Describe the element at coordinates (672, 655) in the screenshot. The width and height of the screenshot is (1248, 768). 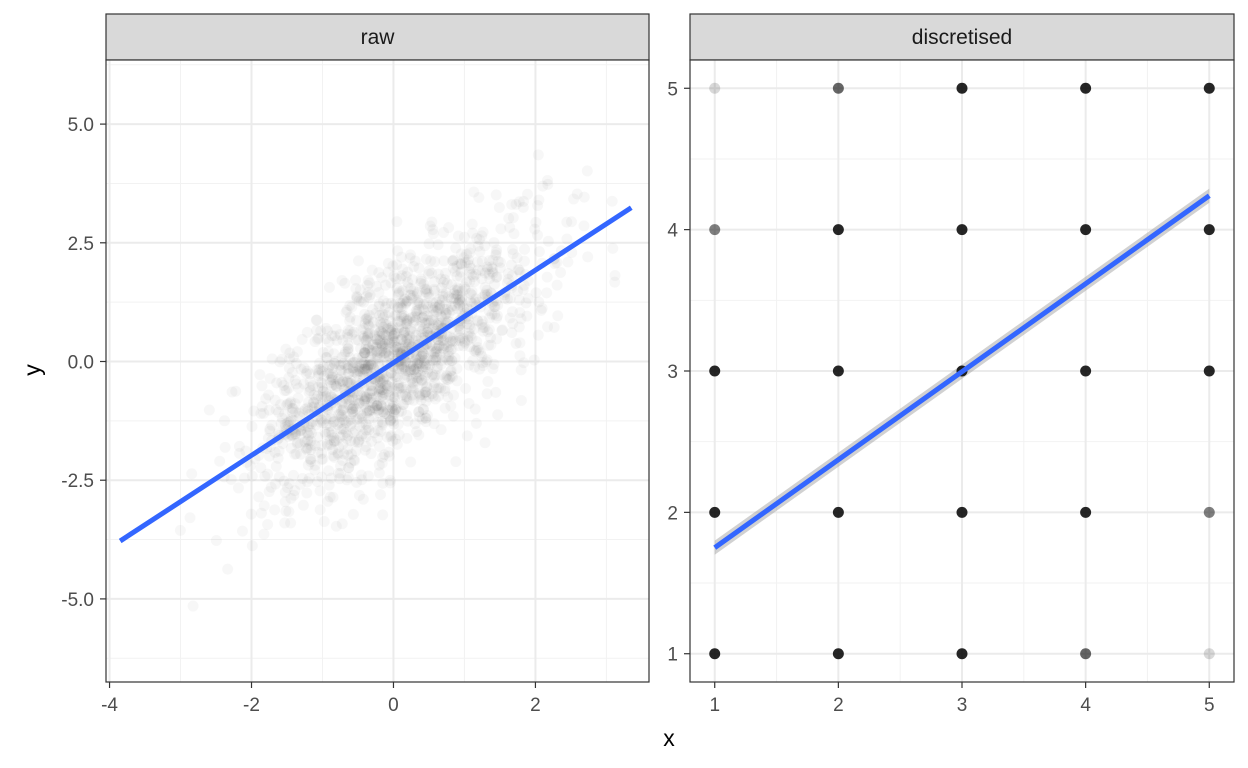
I see `y-tick-label-discretised: 1` at that location.